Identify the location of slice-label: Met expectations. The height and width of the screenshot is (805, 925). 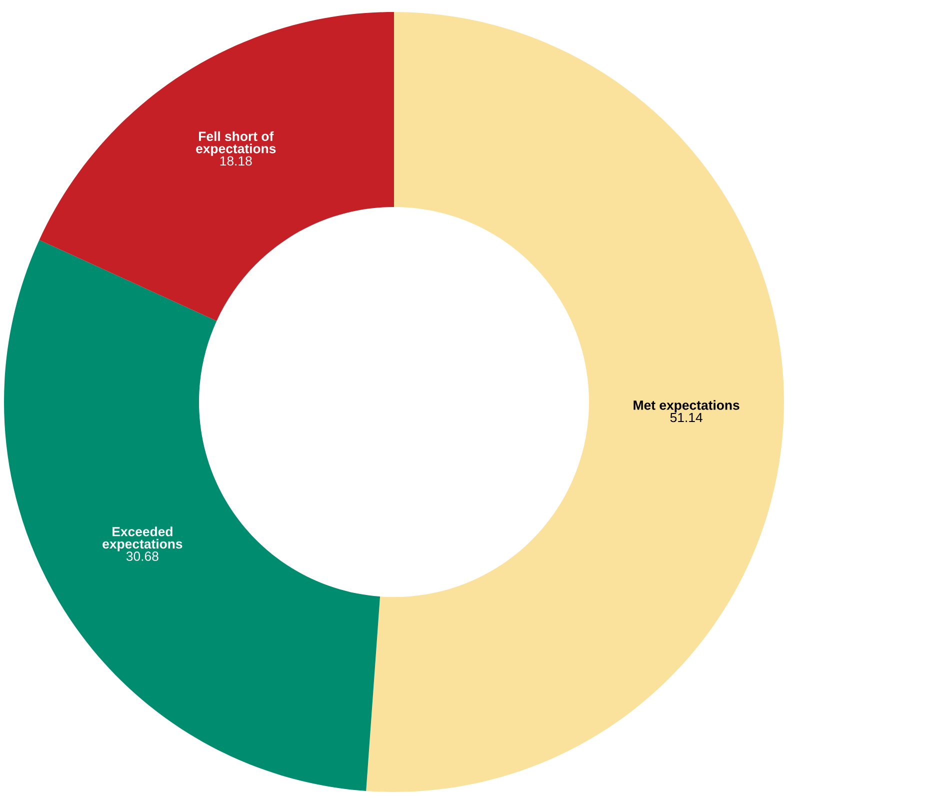
(687, 406).